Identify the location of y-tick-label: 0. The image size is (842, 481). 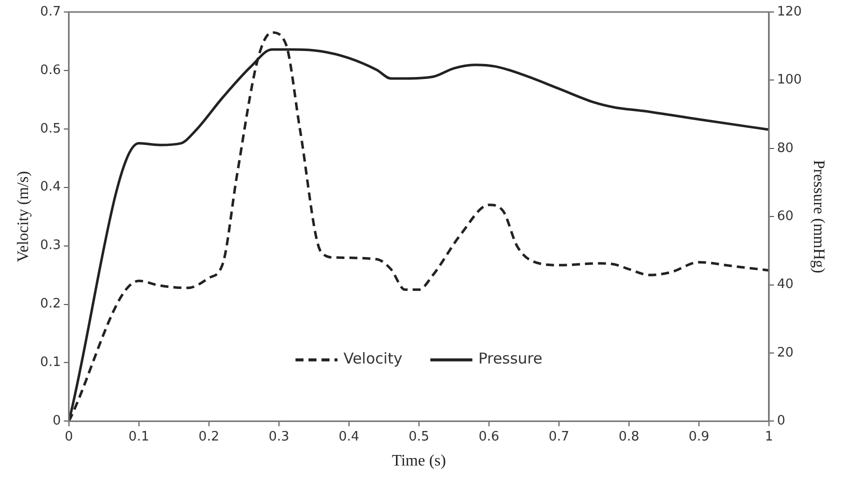
(56, 421).